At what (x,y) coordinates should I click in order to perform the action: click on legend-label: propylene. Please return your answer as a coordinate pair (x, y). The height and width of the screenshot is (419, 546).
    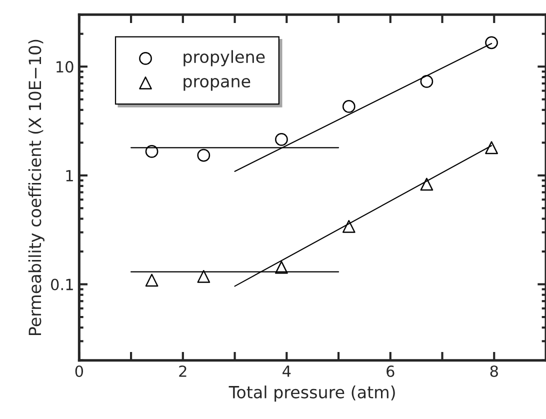
    Looking at the image, I should click on (224, 58).